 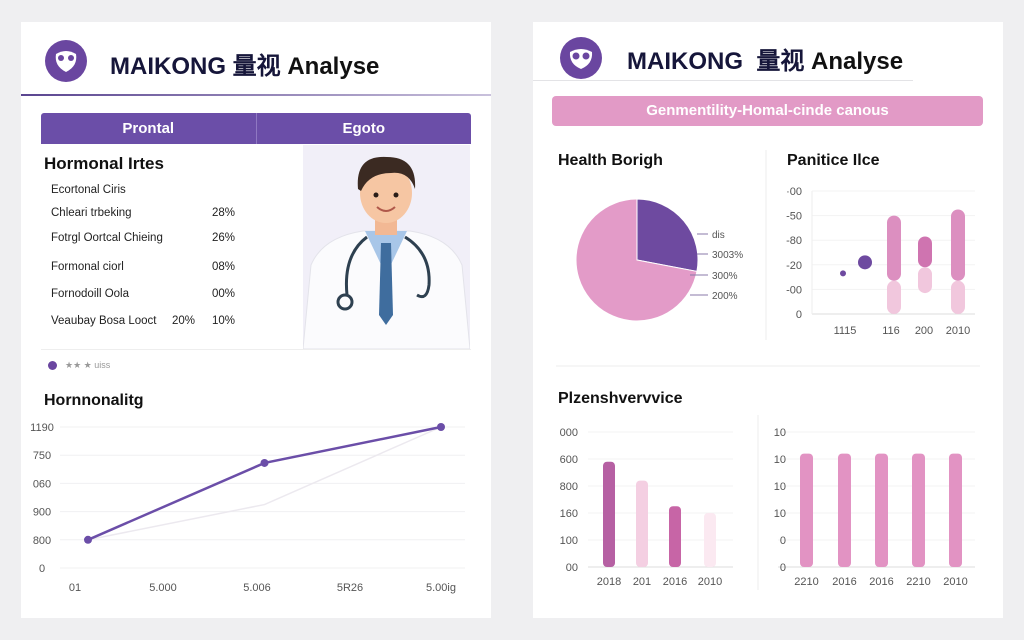 I want to click on y-tick-label: 160, so click(x=569, y=514).